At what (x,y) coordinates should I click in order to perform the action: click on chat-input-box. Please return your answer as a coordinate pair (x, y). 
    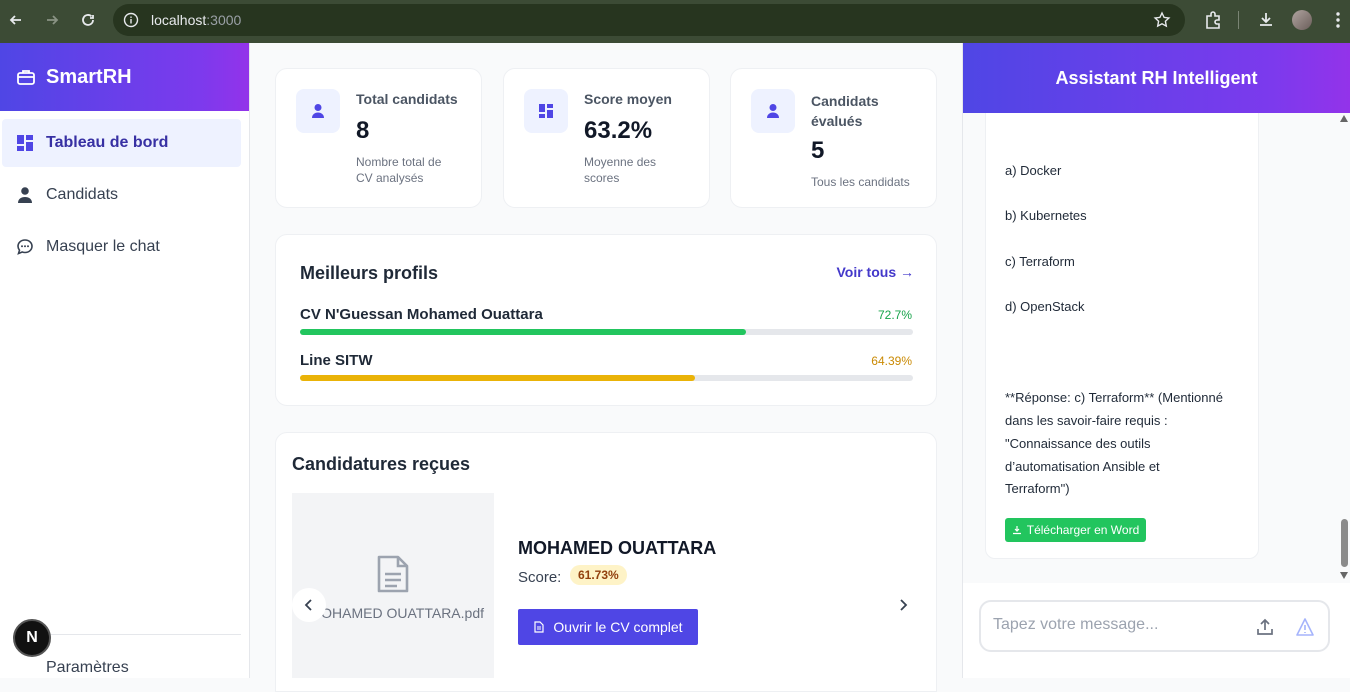
    Looking at the image, I should click on (1154, 626).